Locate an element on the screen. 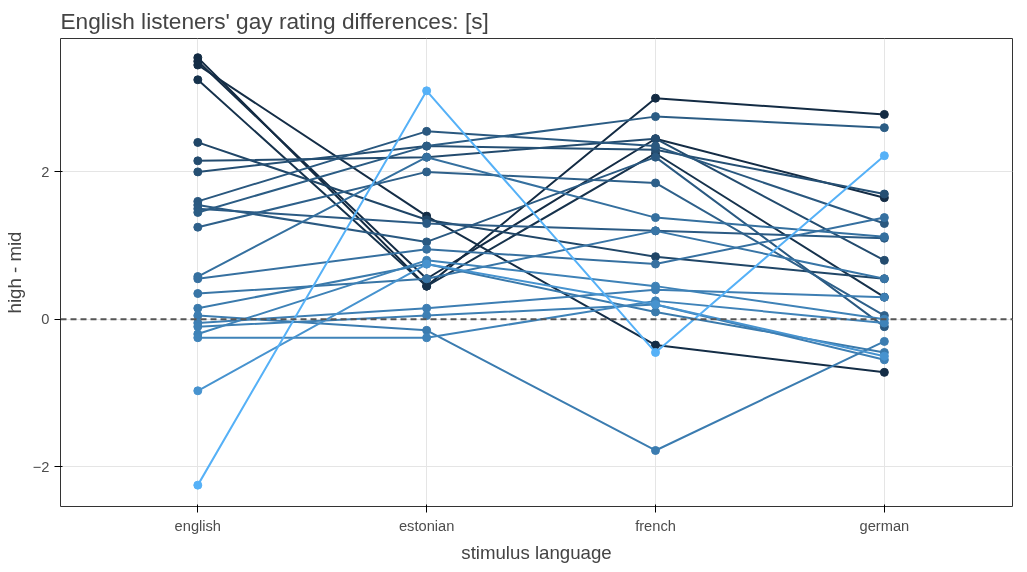  x-axis-title: stimulus language is located at coordinates (536, 552).